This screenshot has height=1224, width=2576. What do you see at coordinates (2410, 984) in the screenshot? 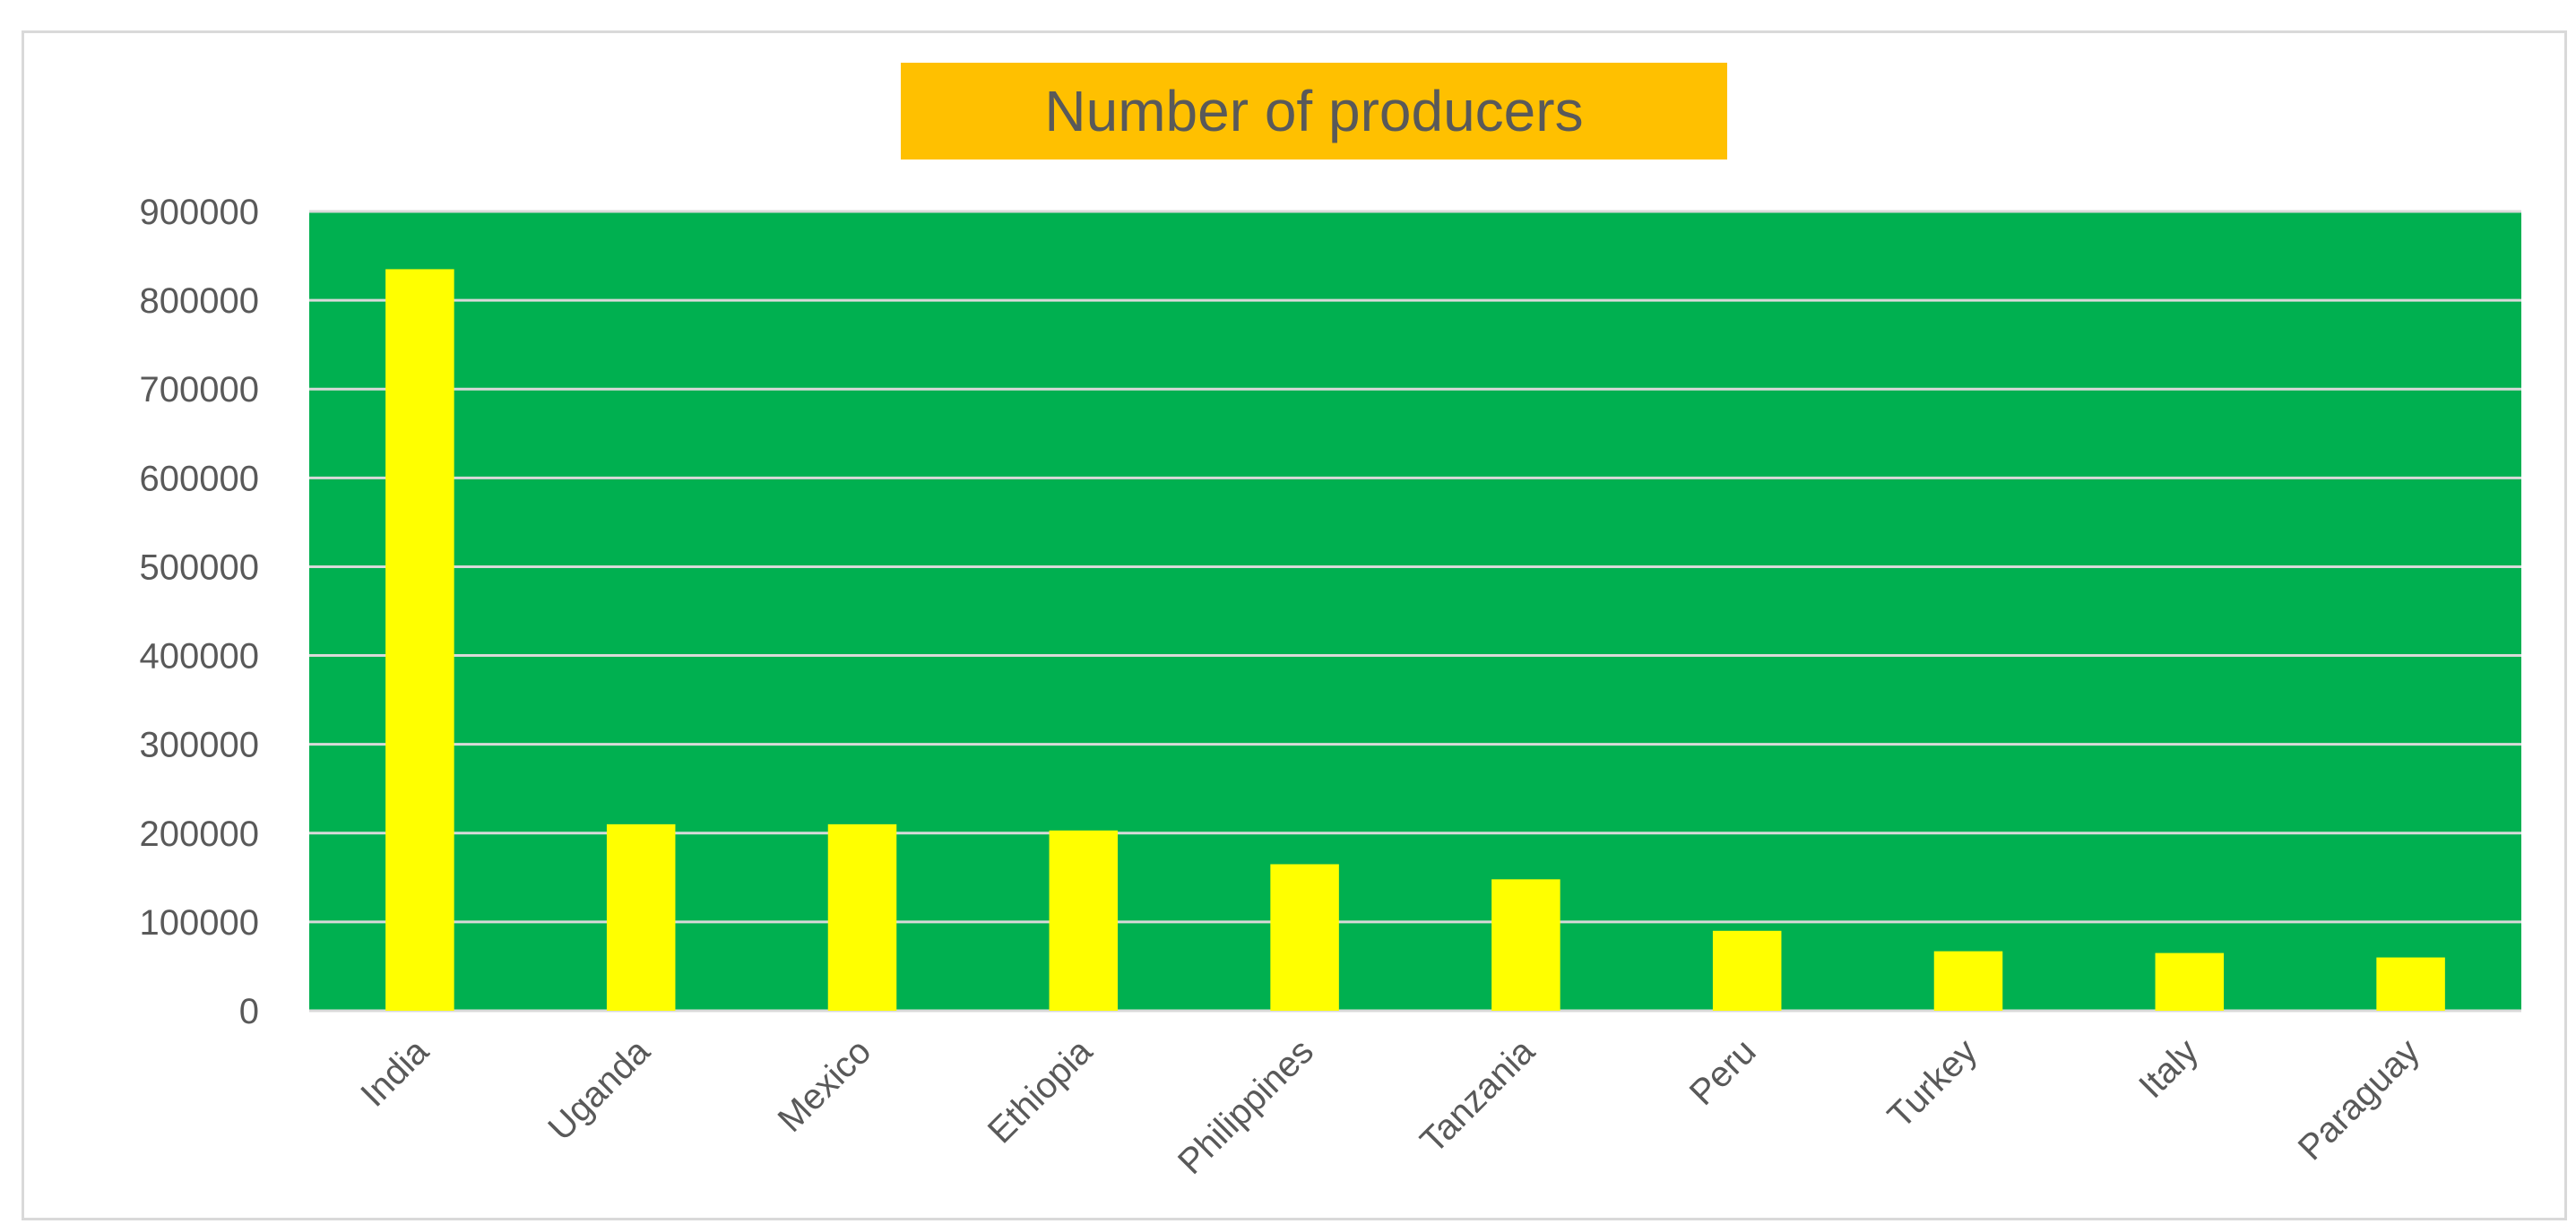
I see `bar-paraguay` at bounding box center [2410, 984].